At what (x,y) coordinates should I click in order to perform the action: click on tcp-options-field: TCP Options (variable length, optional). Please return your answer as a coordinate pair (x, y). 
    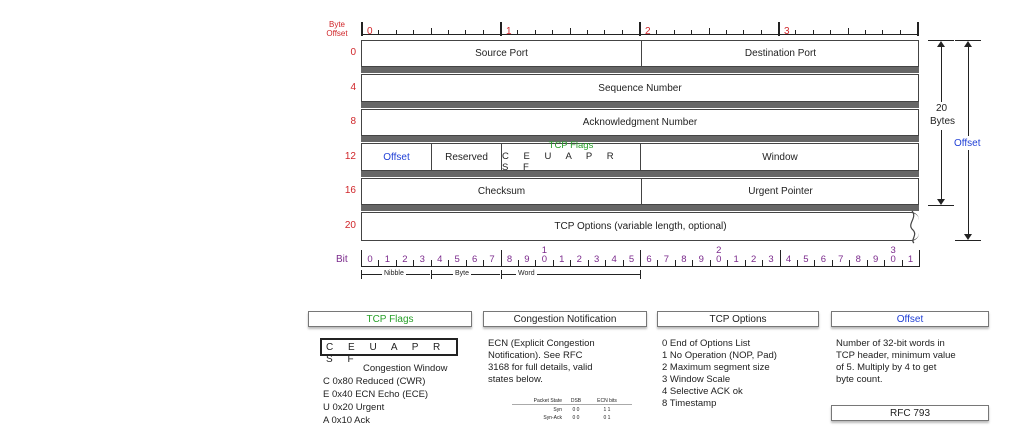
    Looking at the image, I should click on (640, 226).